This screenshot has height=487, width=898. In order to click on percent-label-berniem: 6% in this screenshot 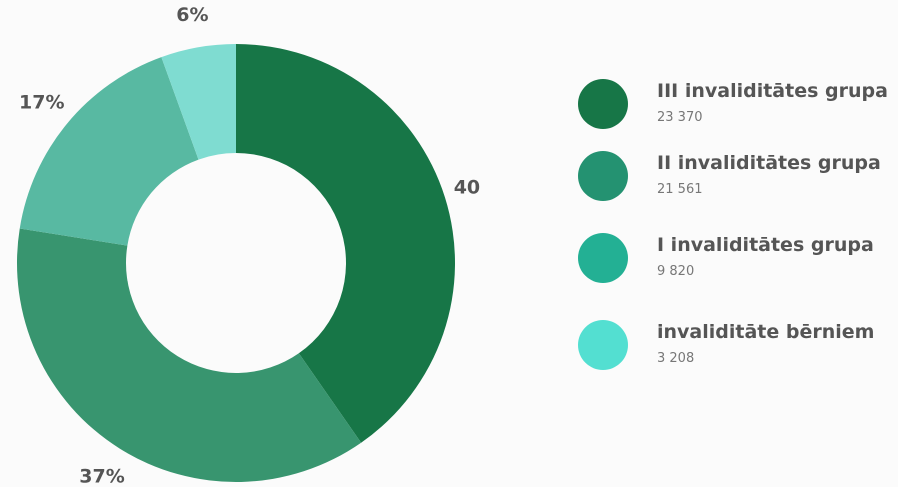, I will do `click(192, 15)`.